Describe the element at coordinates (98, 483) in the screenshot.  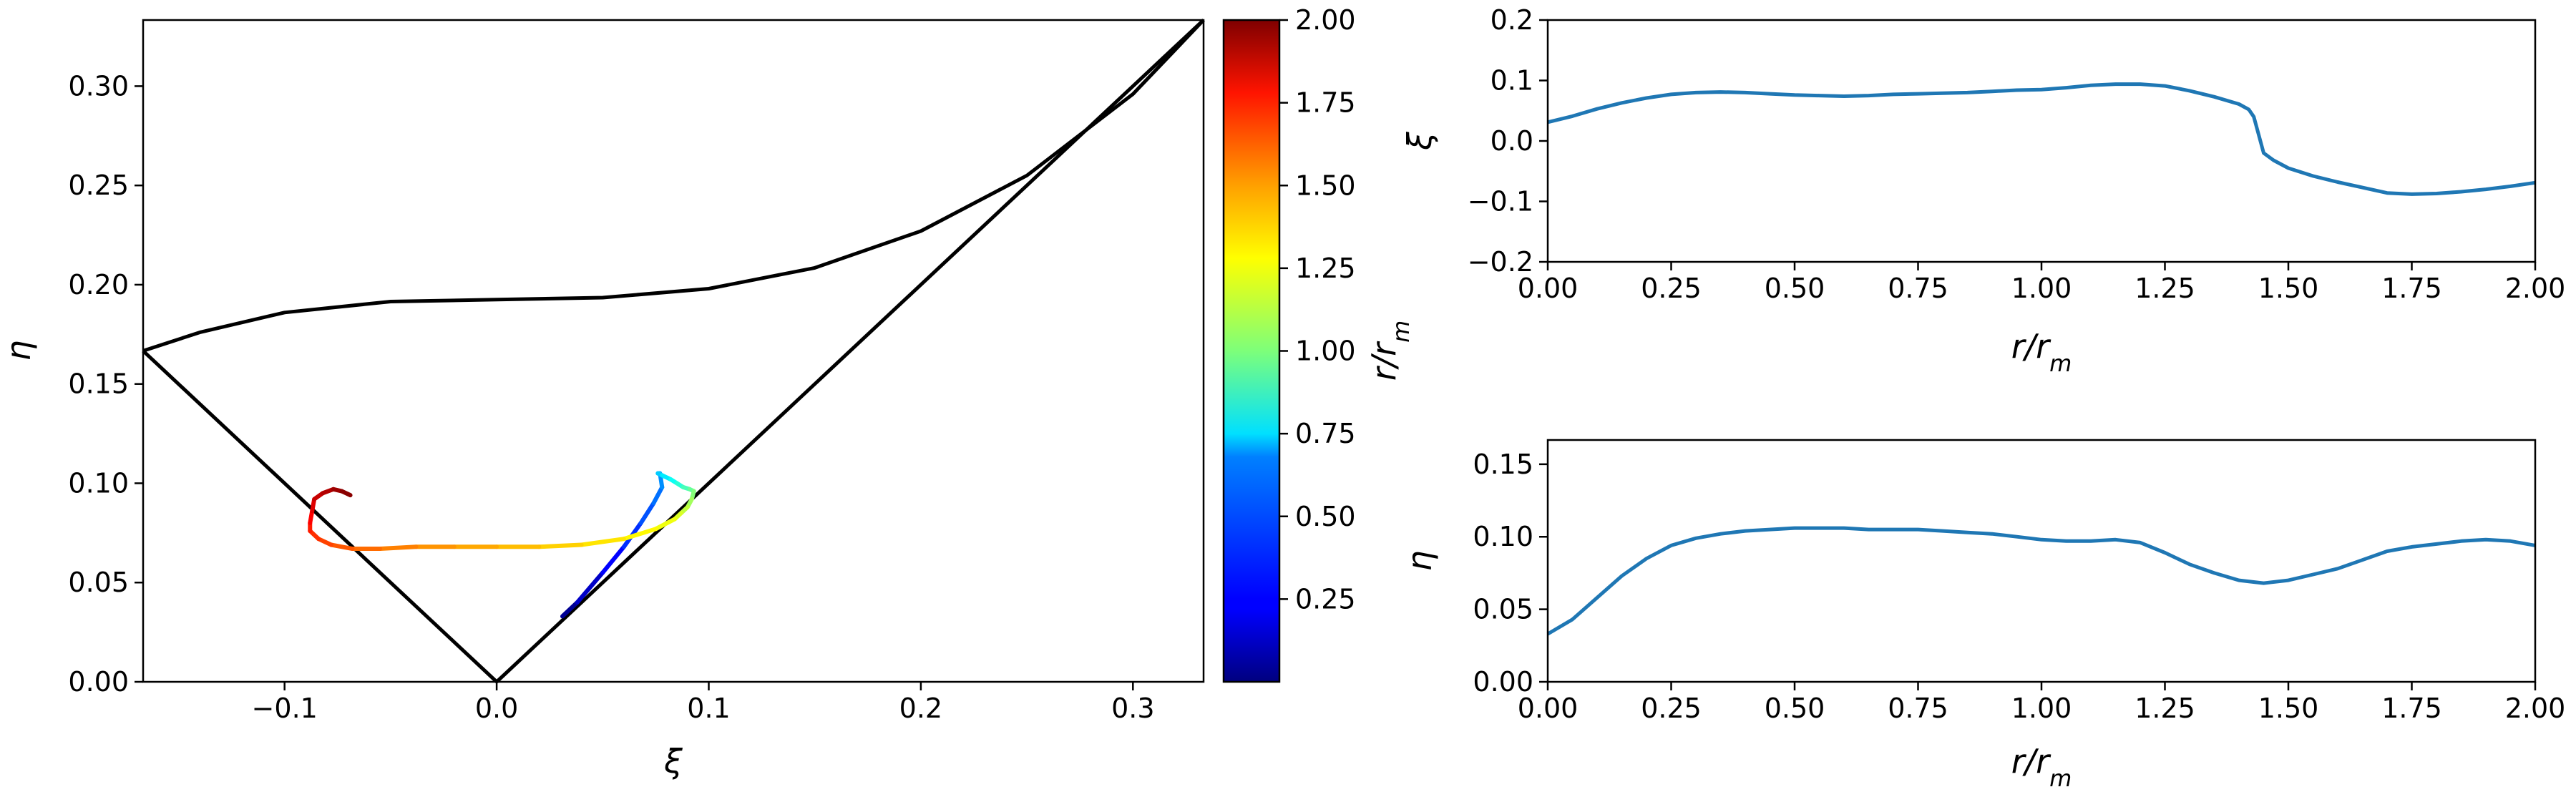
I see `phase-space-ytick-label: 0.10` at that location.